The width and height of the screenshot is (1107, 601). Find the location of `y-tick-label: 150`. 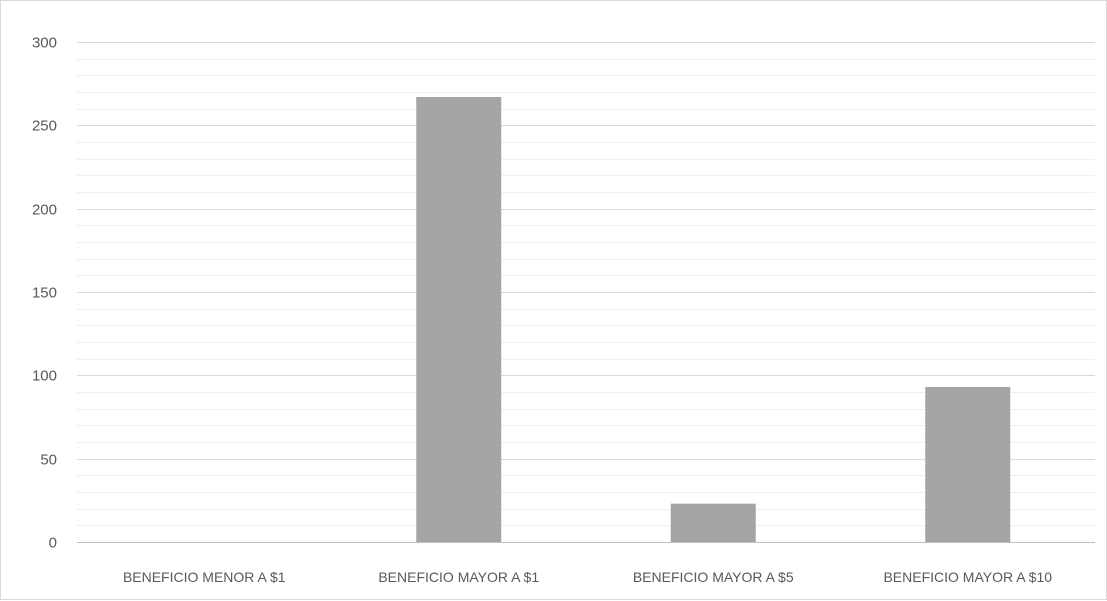

y-tick-label: 150 is located at coordinates (44, 293).